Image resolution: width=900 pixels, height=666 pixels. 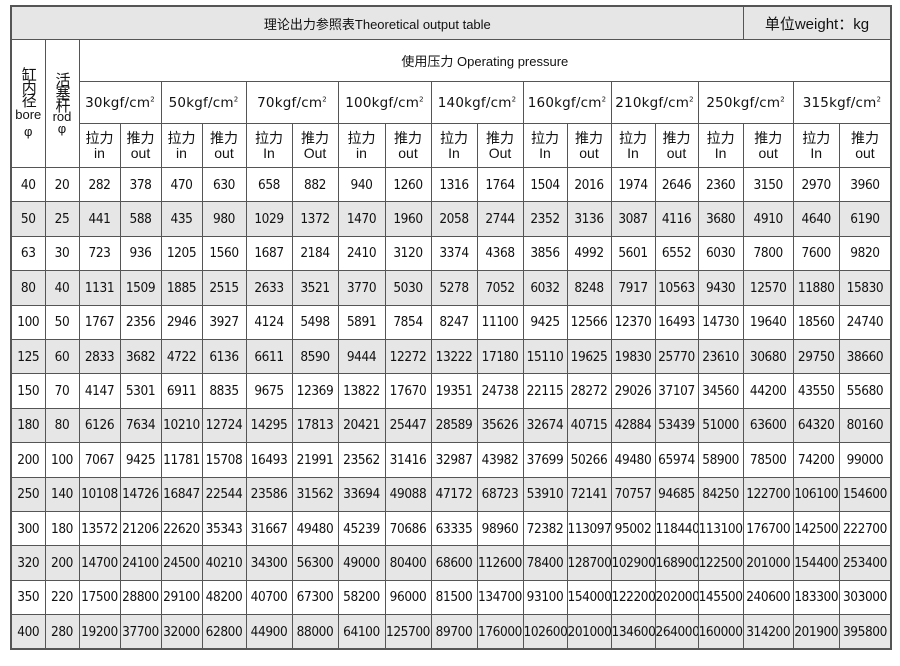 What do you see at coordinates (816, 528) in the screenshot?
I see `force-cell: 142500` at bounding box center [816, 528].